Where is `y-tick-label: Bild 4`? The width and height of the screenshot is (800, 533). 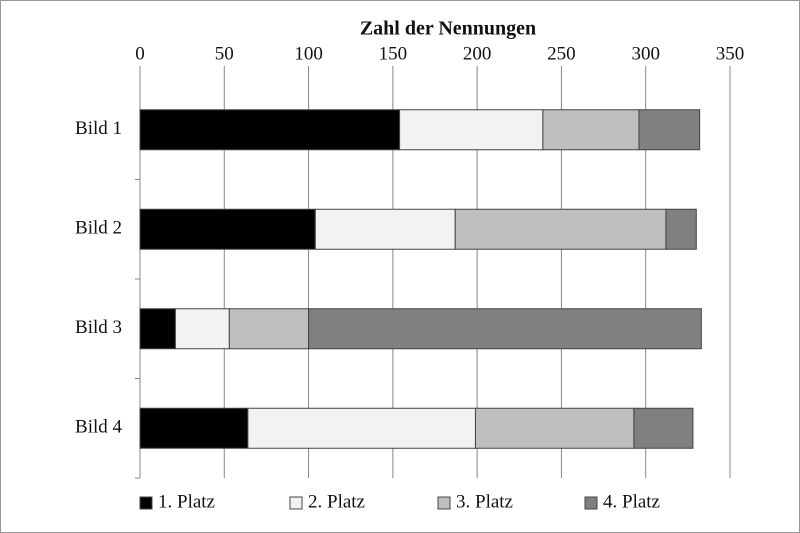
y-tick-label: Bild 4 is located at coordinates (98, 427).